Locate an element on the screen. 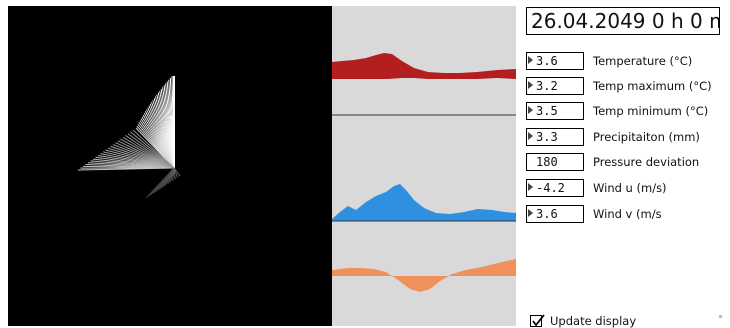  wind-v-label: Wind v (m/s is located at coordinates (627, 214).